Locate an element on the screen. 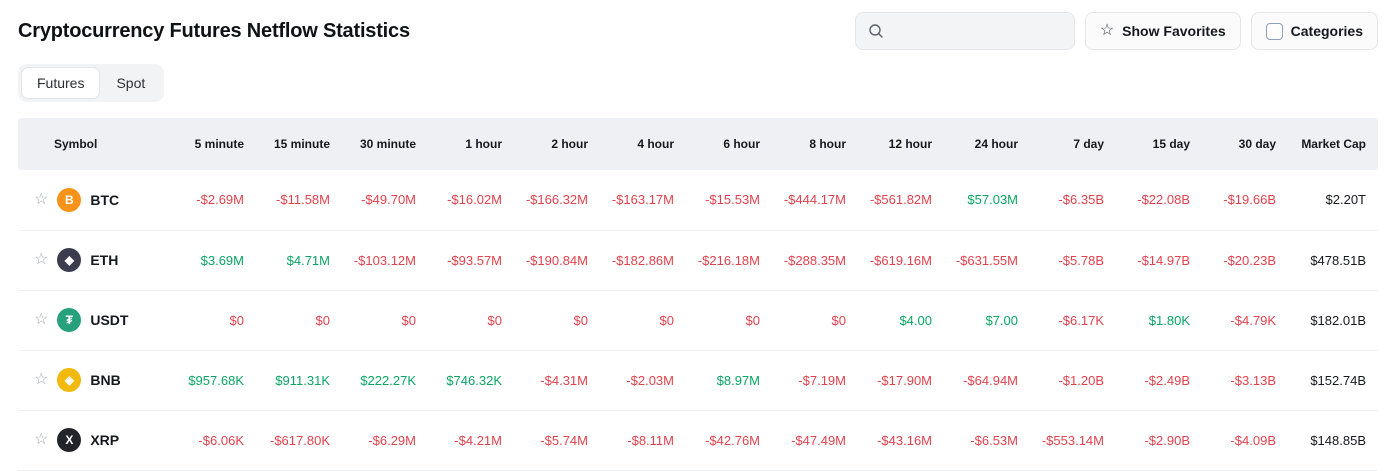 The height and width of the screenshot is (471, 1396). symbol-cell-btc: ☆ B BTC is located at coordinates (93, 200).